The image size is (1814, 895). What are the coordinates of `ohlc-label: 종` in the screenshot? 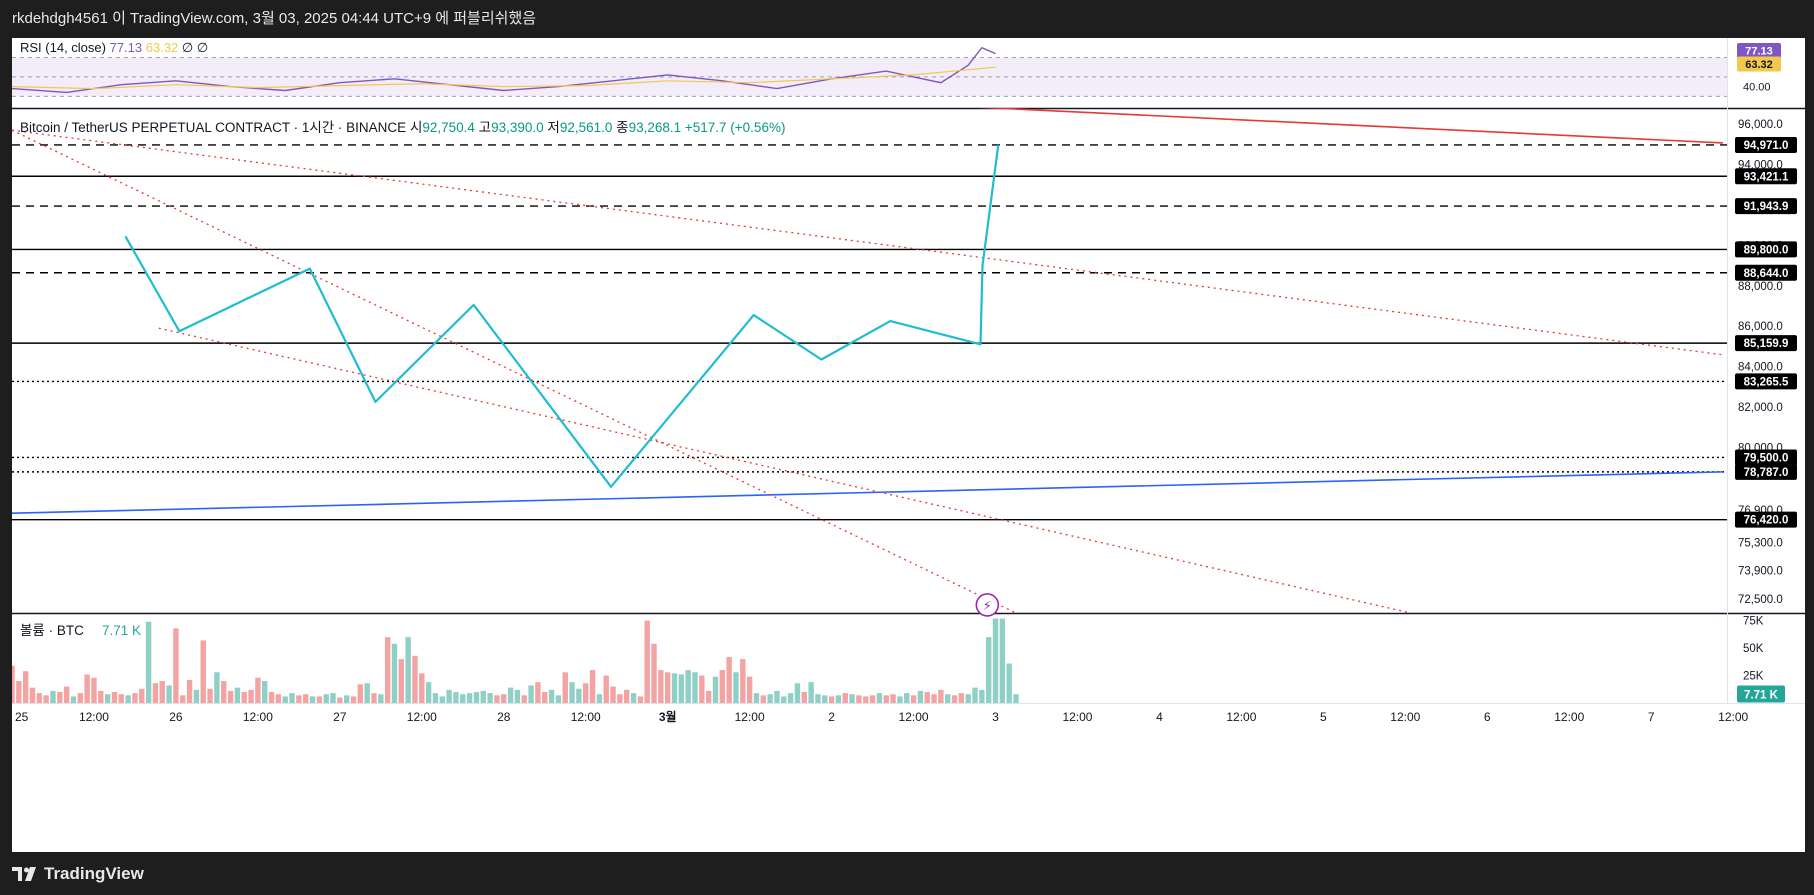 It's located at (622, 127).